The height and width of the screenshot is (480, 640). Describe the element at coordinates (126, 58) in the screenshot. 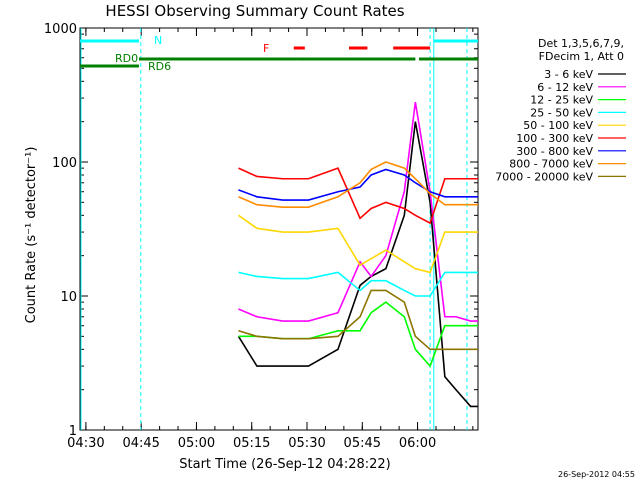

I see `state-label-rd0: RD0` at that location.